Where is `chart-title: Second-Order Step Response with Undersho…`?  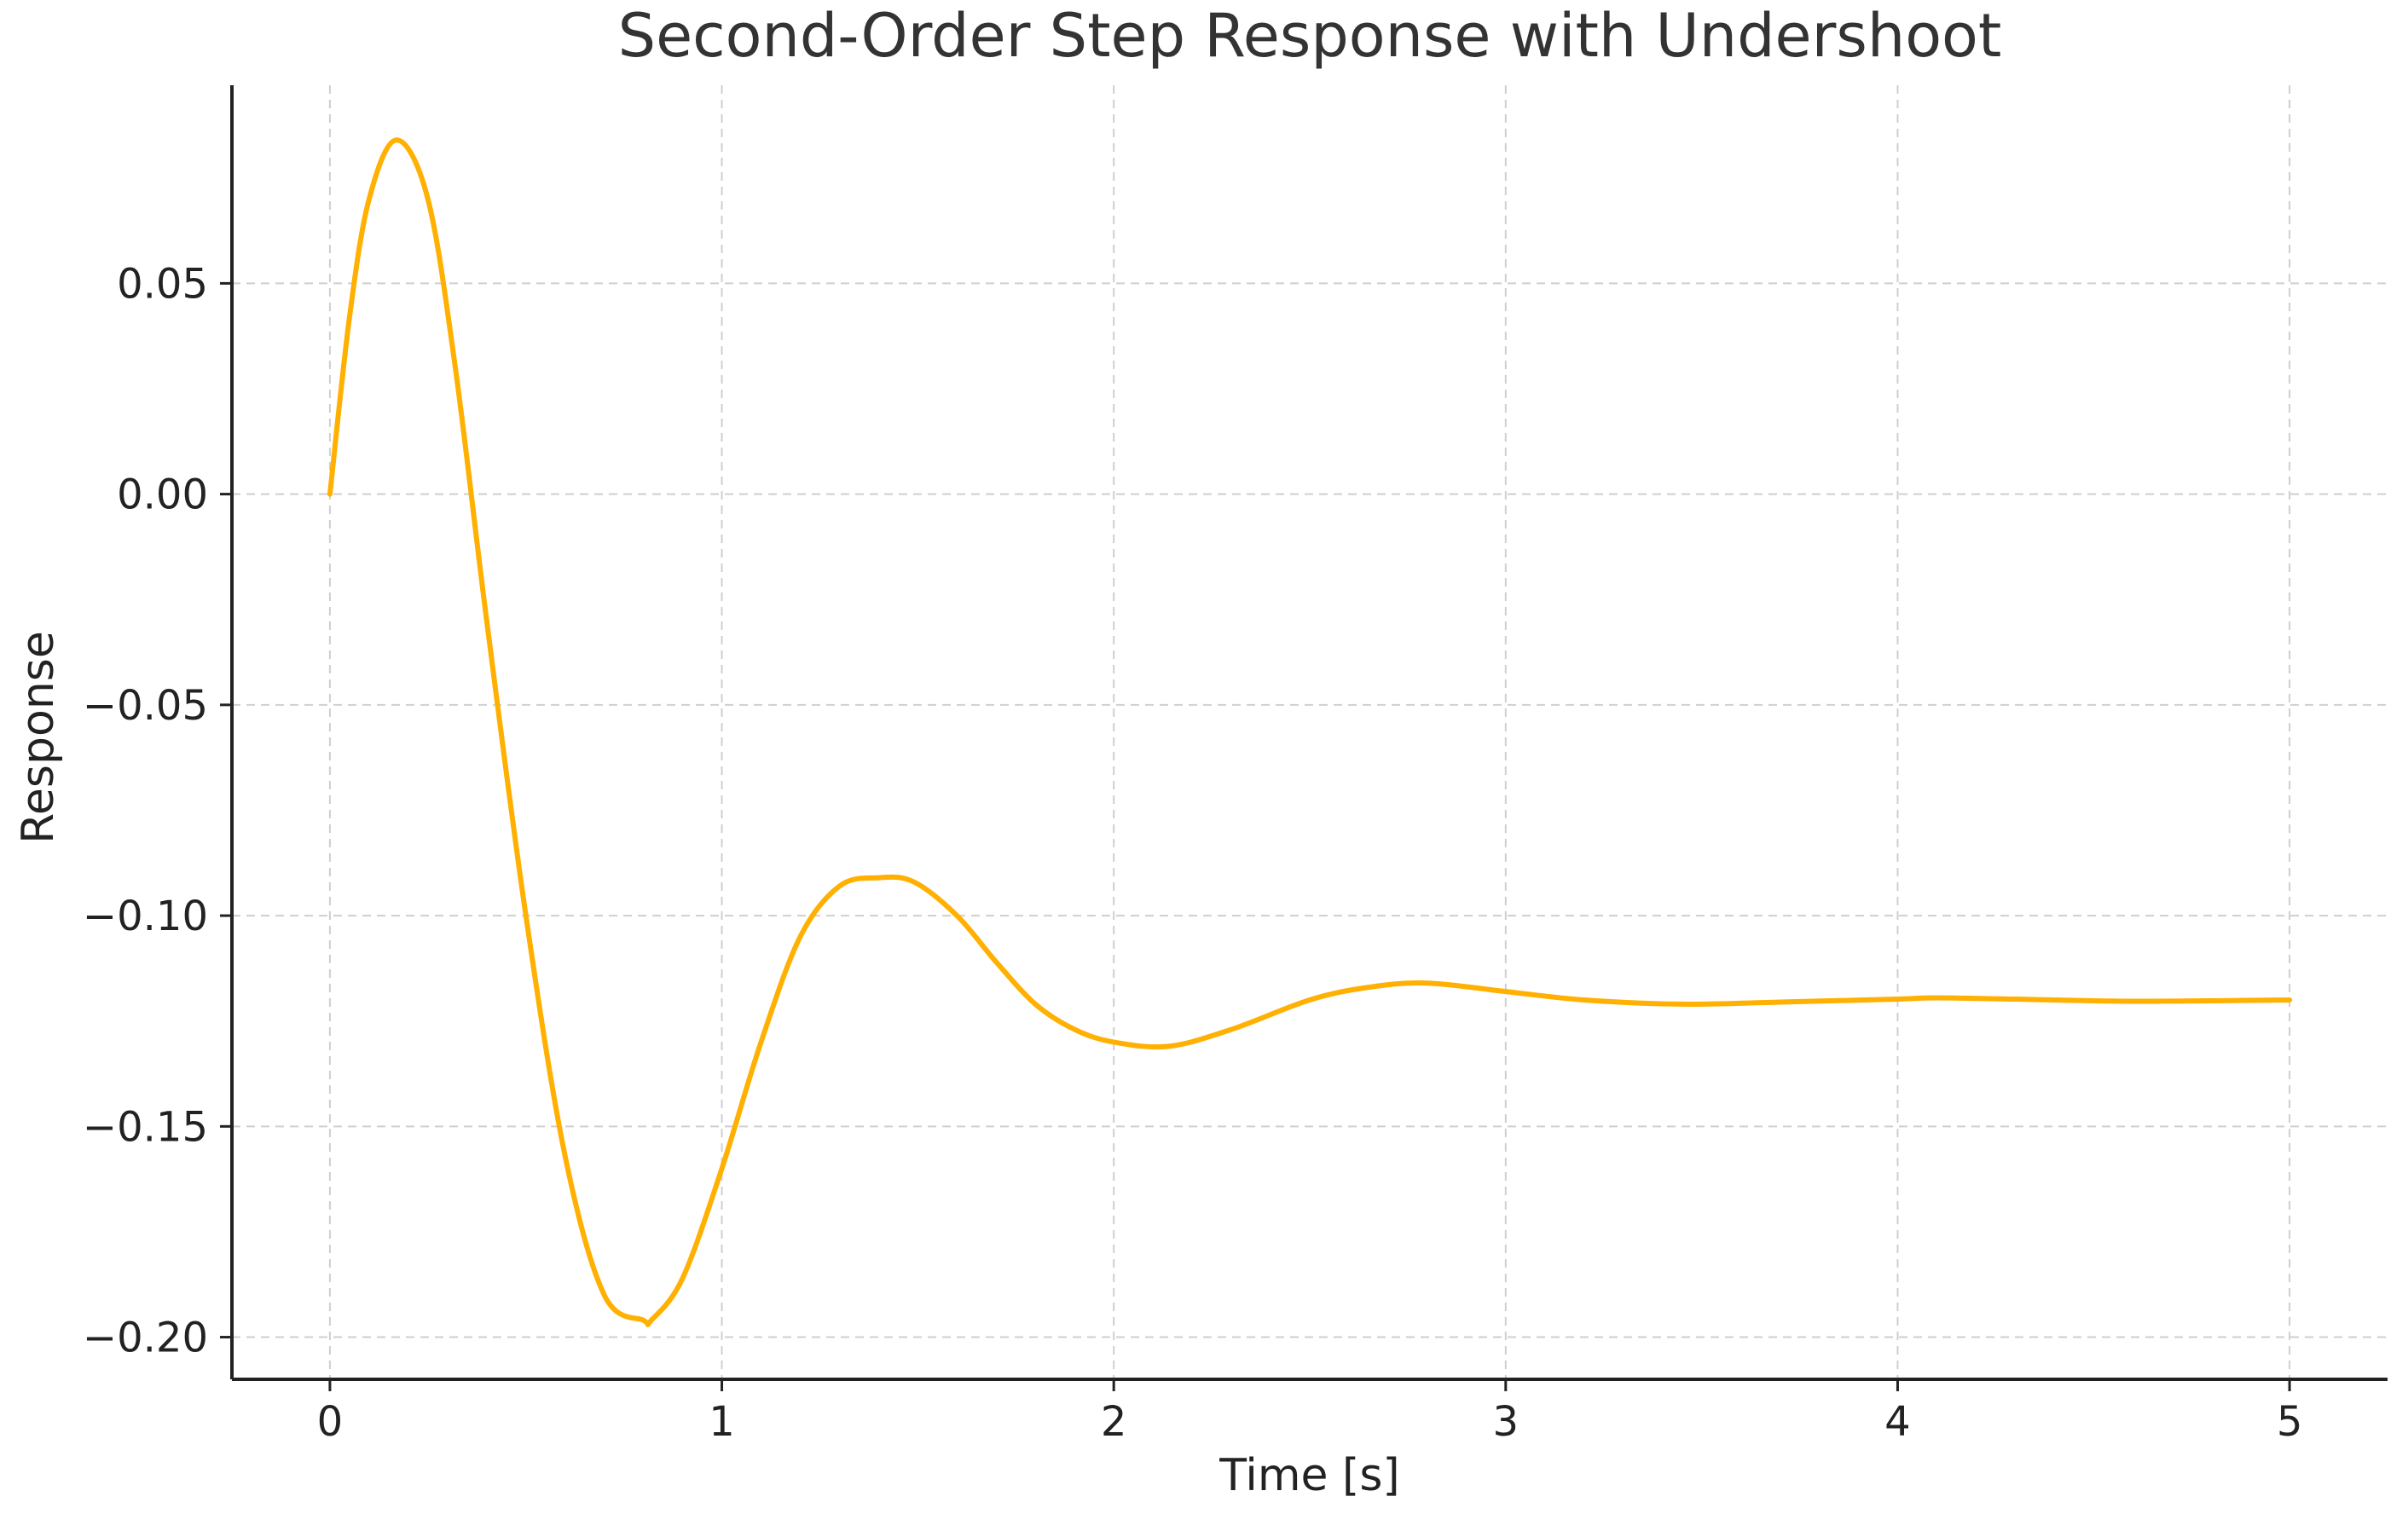
chart-title: Second-Order Step Response with Undersho… is located at coordinates (1310, 36).